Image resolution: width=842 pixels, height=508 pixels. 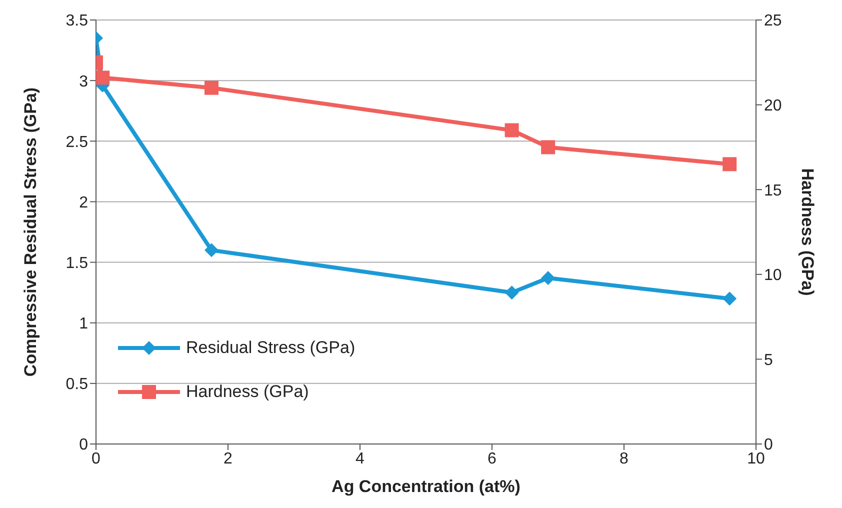 What do you see at coordinates (426, 486) in the screenshot?
I see `x-axis-title: Ag Concentration (at%)` at bounding box center [426, 486].